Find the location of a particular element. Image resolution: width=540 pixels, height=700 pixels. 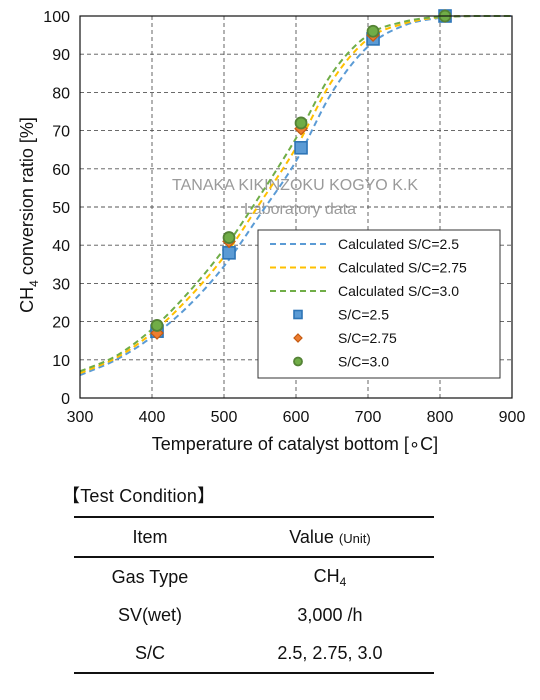

y-axis-title: CH4 conversion ratio [%] is located at coordinates (29, 215).